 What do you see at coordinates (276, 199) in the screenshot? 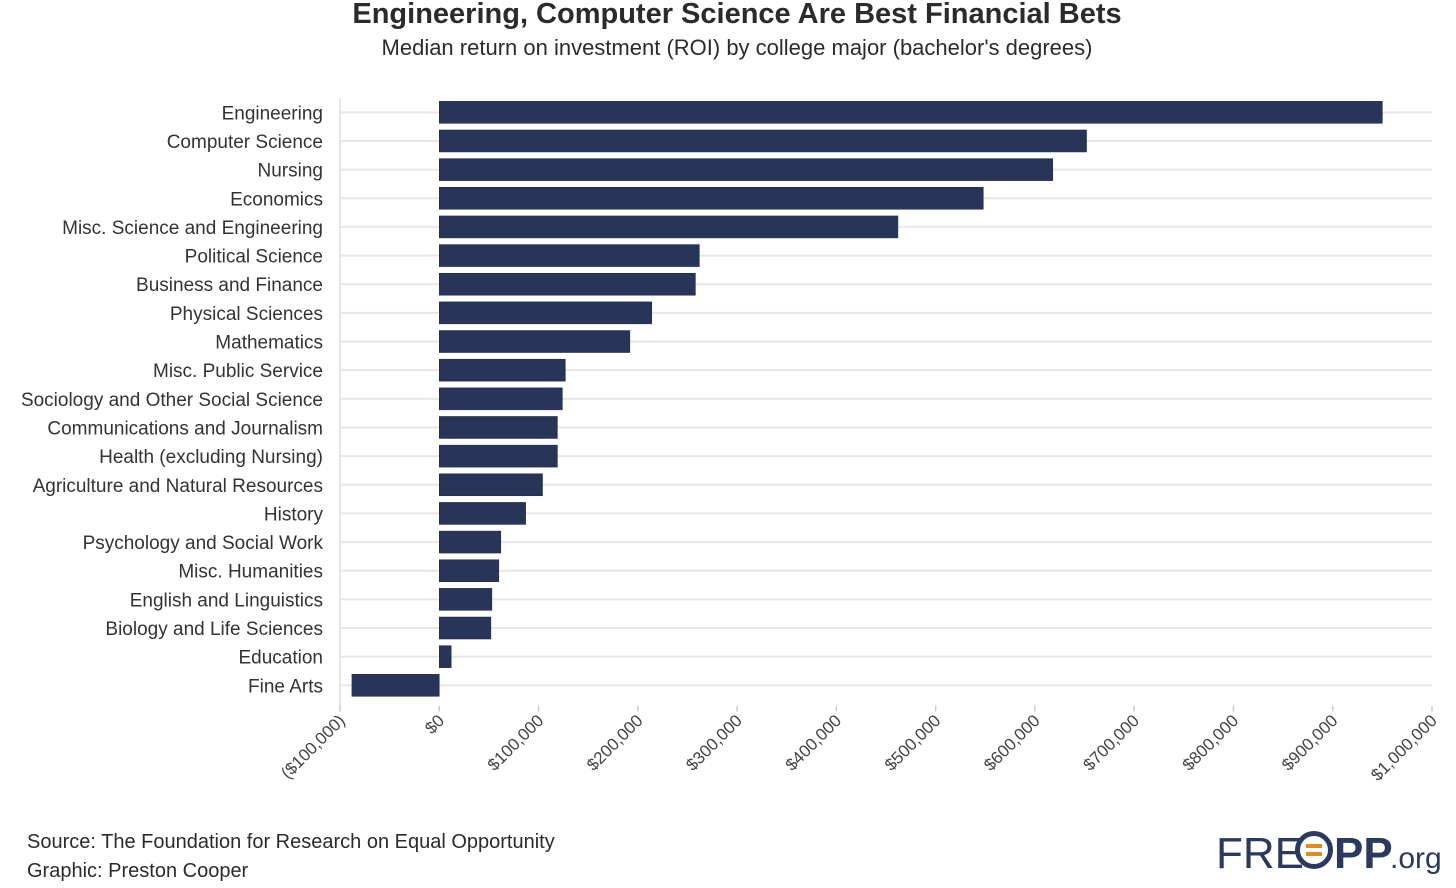
I see `category-label: Economics` at bounding box center [276, 199].